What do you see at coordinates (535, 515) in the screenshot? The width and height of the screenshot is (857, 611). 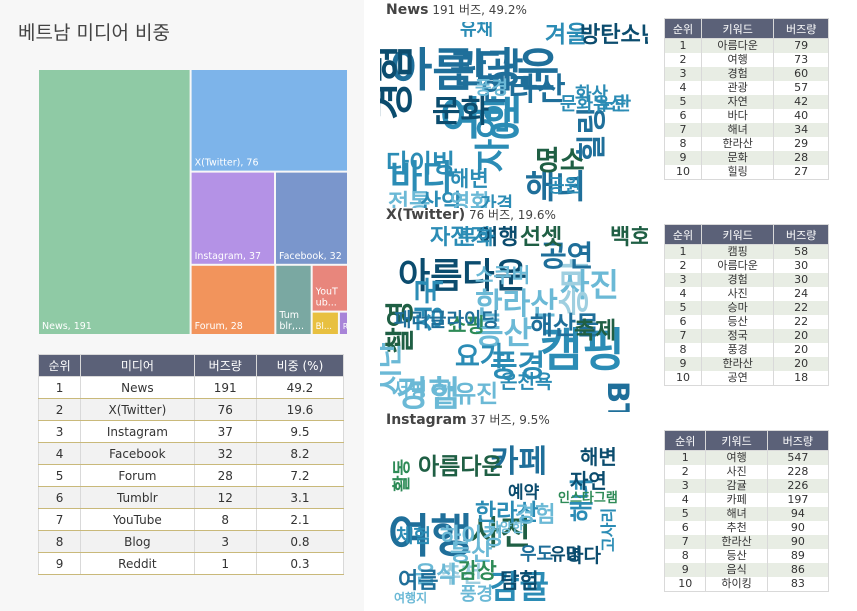 I see `wordcloud-word: 경험` at bounding box center [535, 515].